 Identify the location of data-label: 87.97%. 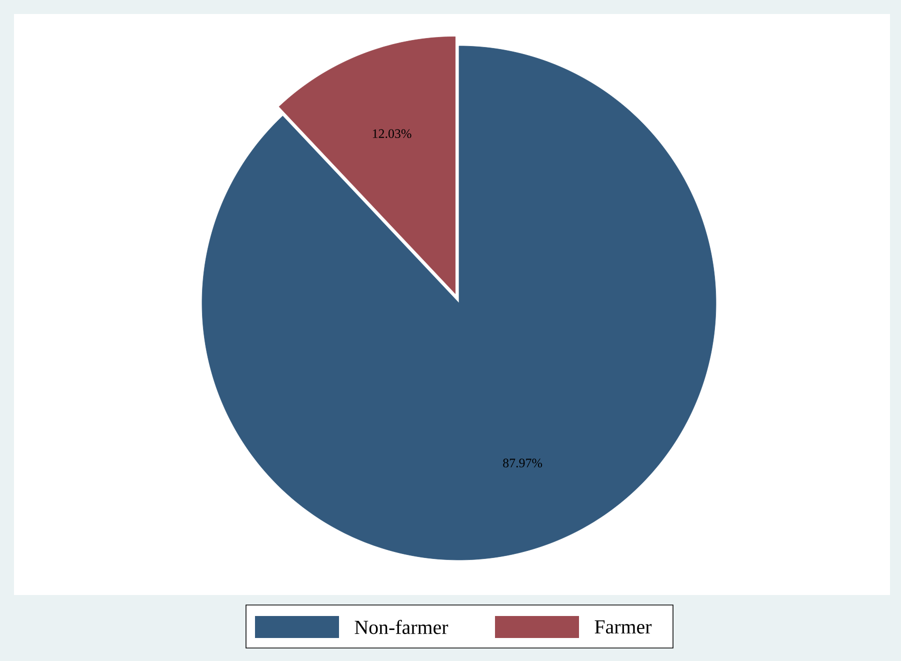
(522, 463).